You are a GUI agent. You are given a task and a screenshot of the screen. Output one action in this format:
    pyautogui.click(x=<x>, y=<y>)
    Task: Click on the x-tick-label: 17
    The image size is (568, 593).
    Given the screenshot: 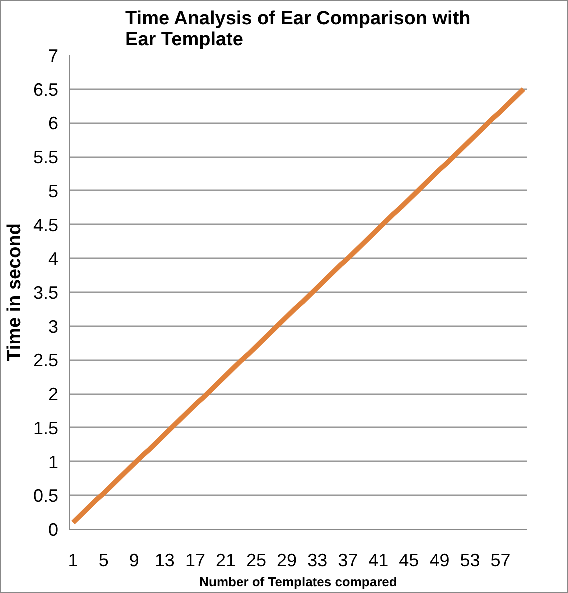 What is the action you would take?
    pyautogui.click(x=195, y=560)
    